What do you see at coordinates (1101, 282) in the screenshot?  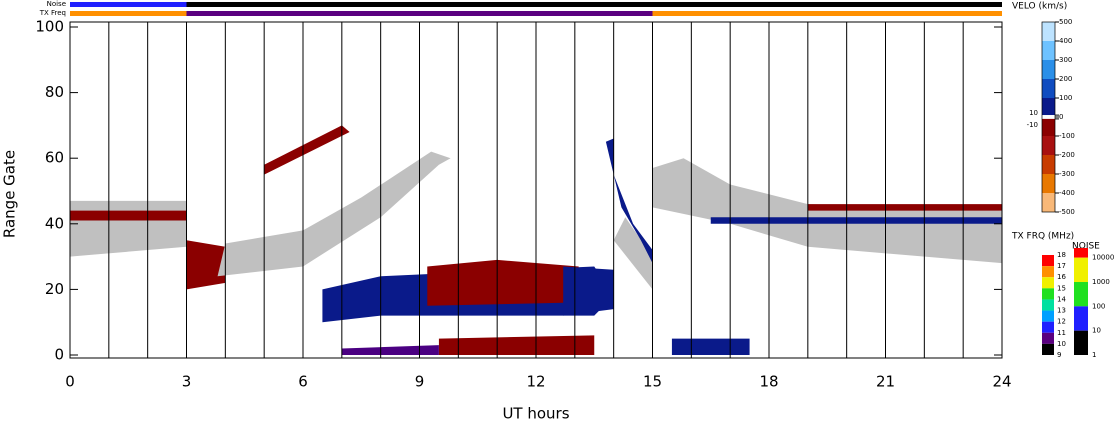 I see `noise-tick-label: 1000` at bounding box center [1101, 282].